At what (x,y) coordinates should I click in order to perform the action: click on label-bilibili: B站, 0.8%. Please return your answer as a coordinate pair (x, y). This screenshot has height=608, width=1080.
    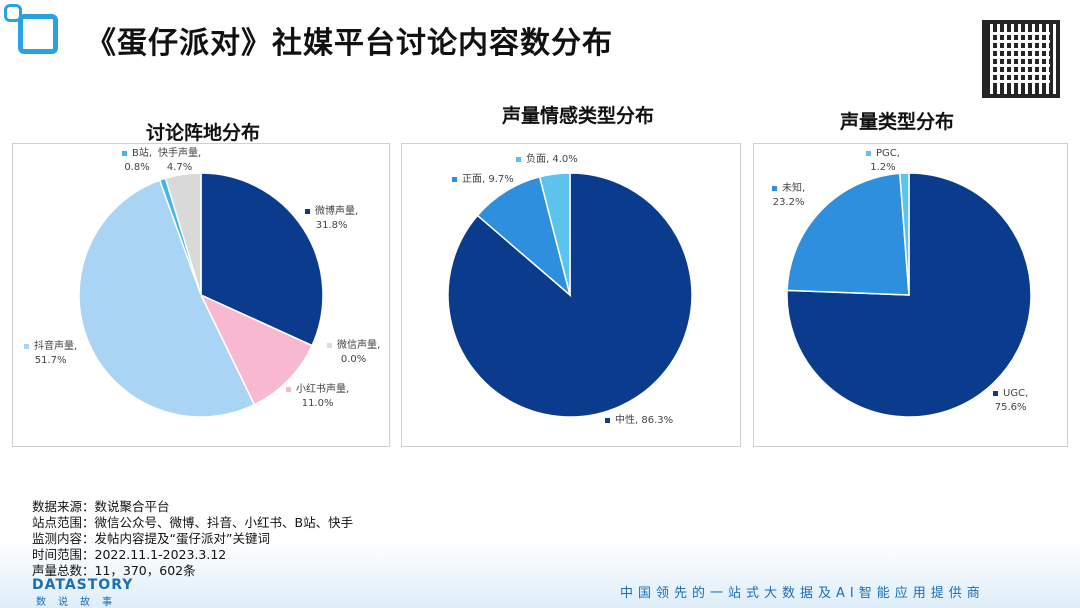
    Looking at the image, I should click on (137, 161).